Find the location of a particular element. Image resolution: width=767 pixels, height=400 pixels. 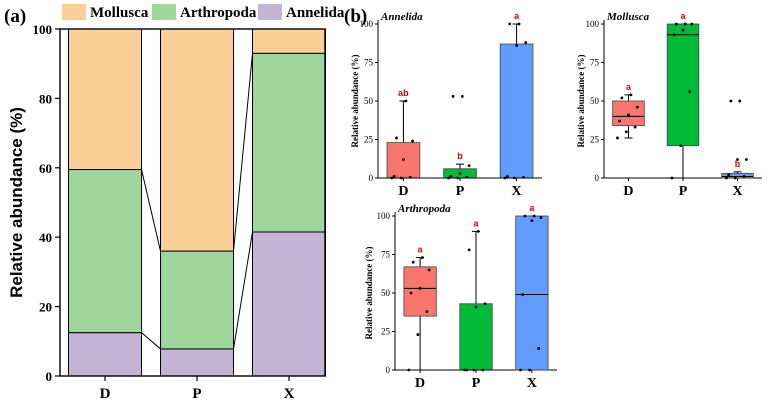

bar-D-annelida is located at coordinates (105, 354).